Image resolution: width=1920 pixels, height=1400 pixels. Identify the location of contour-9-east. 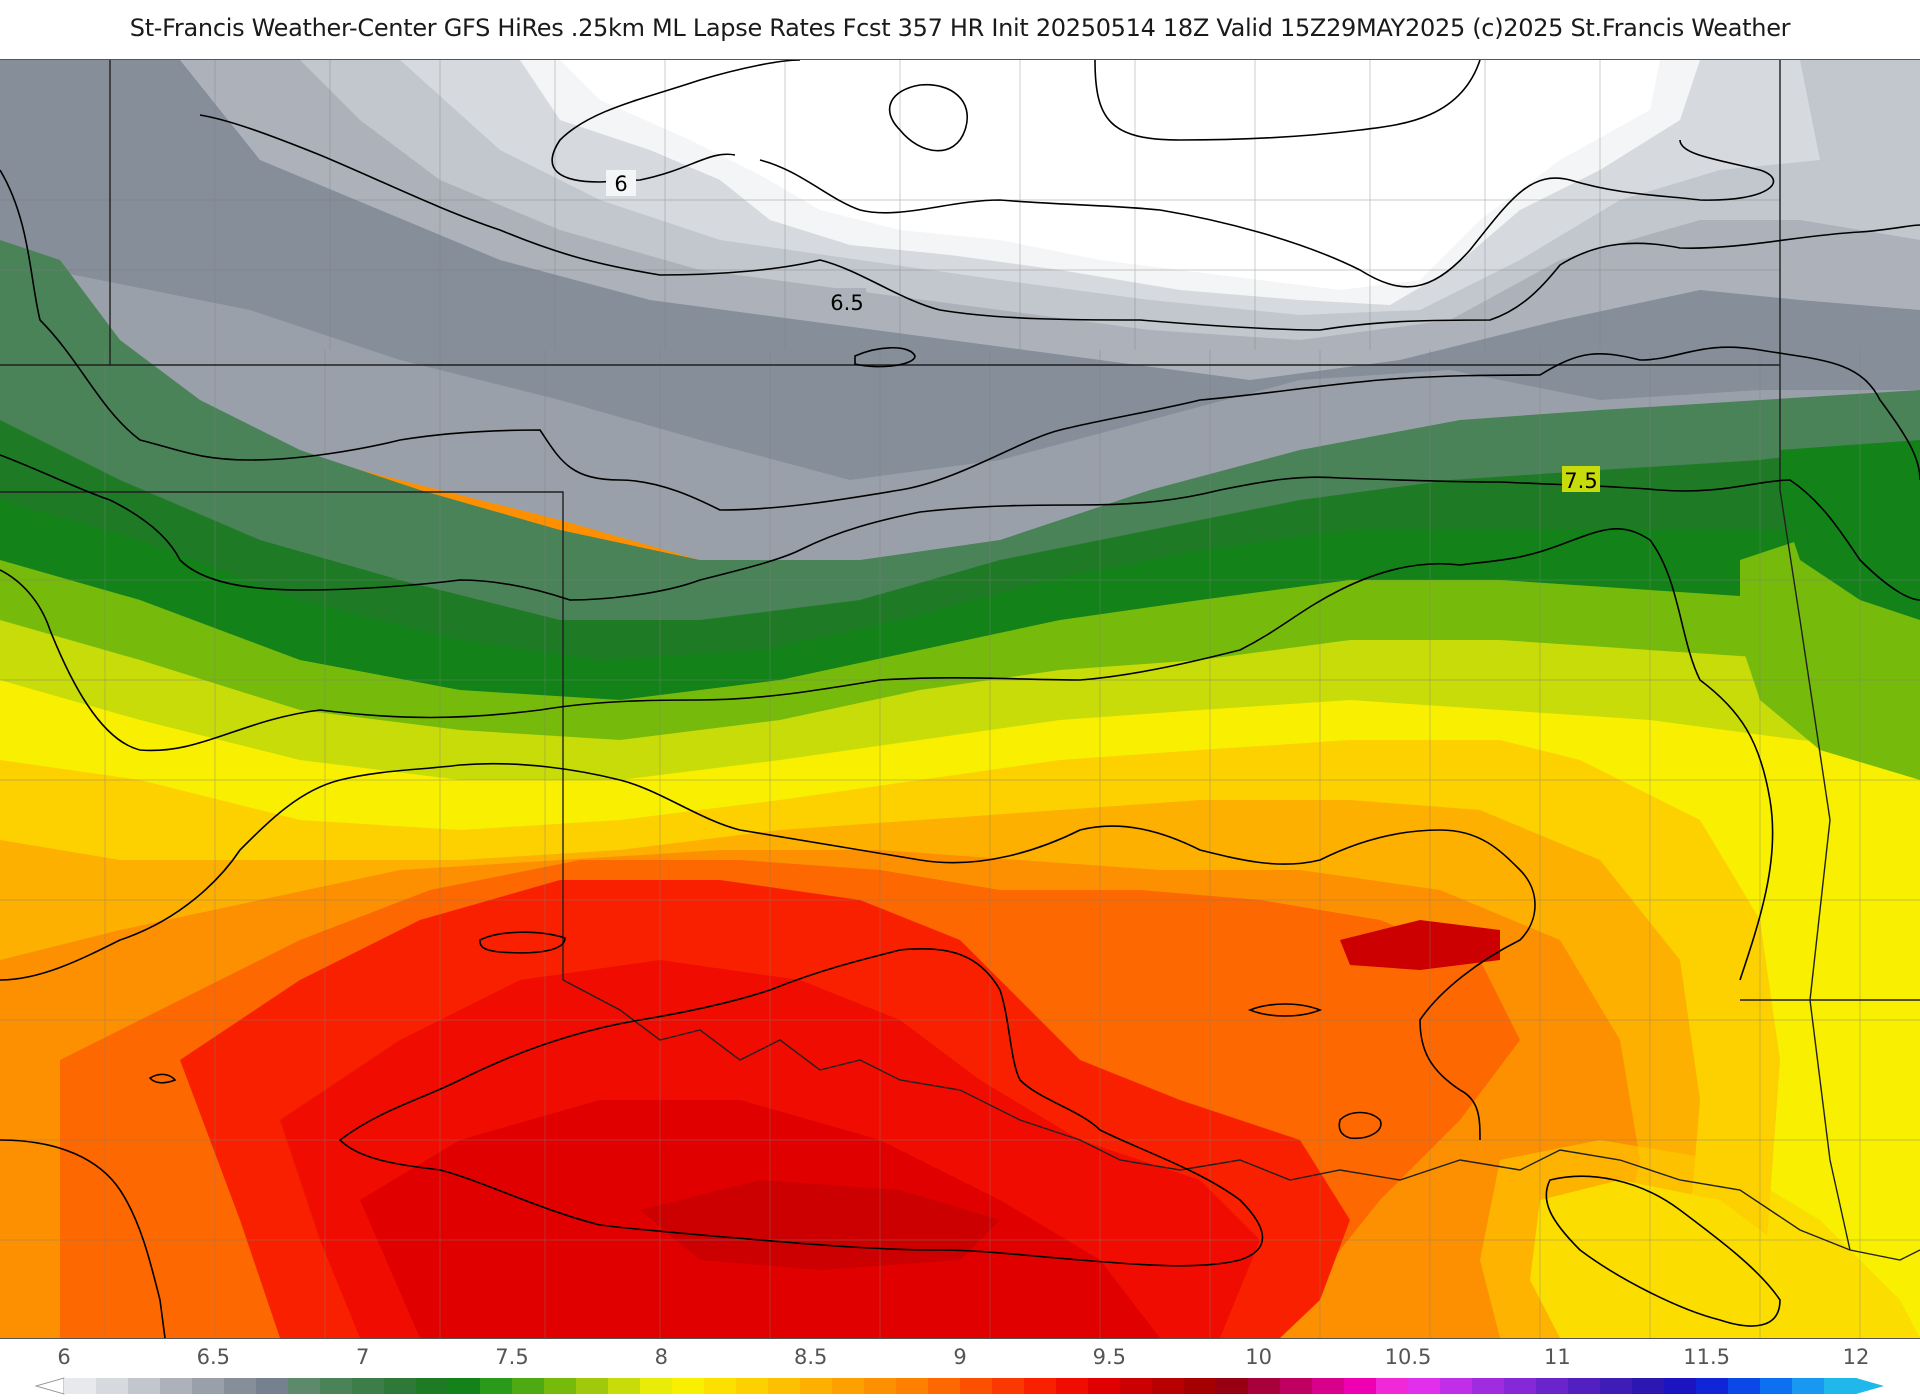
(1360, 1125).